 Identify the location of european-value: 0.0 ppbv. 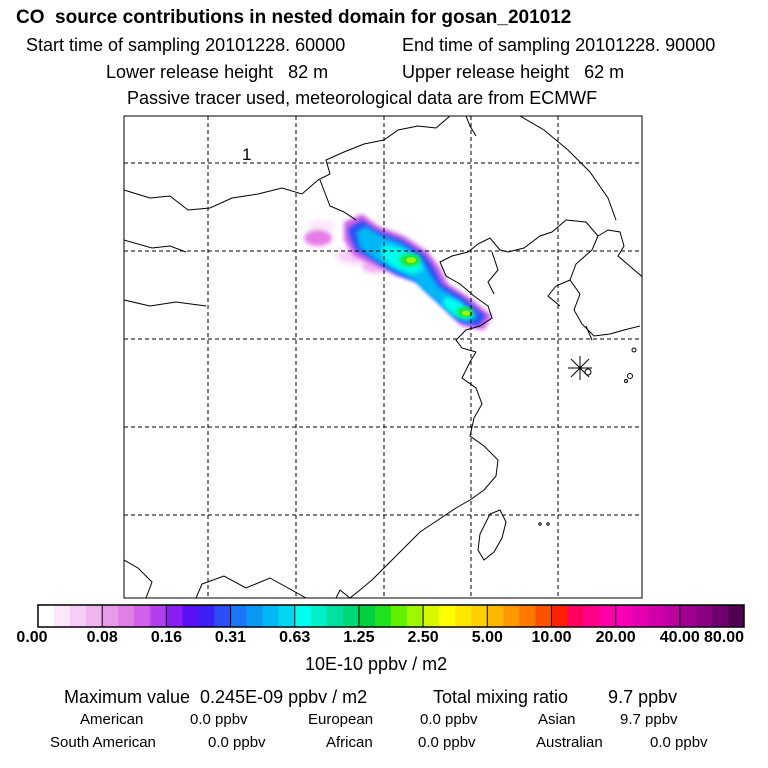
(449, 719).